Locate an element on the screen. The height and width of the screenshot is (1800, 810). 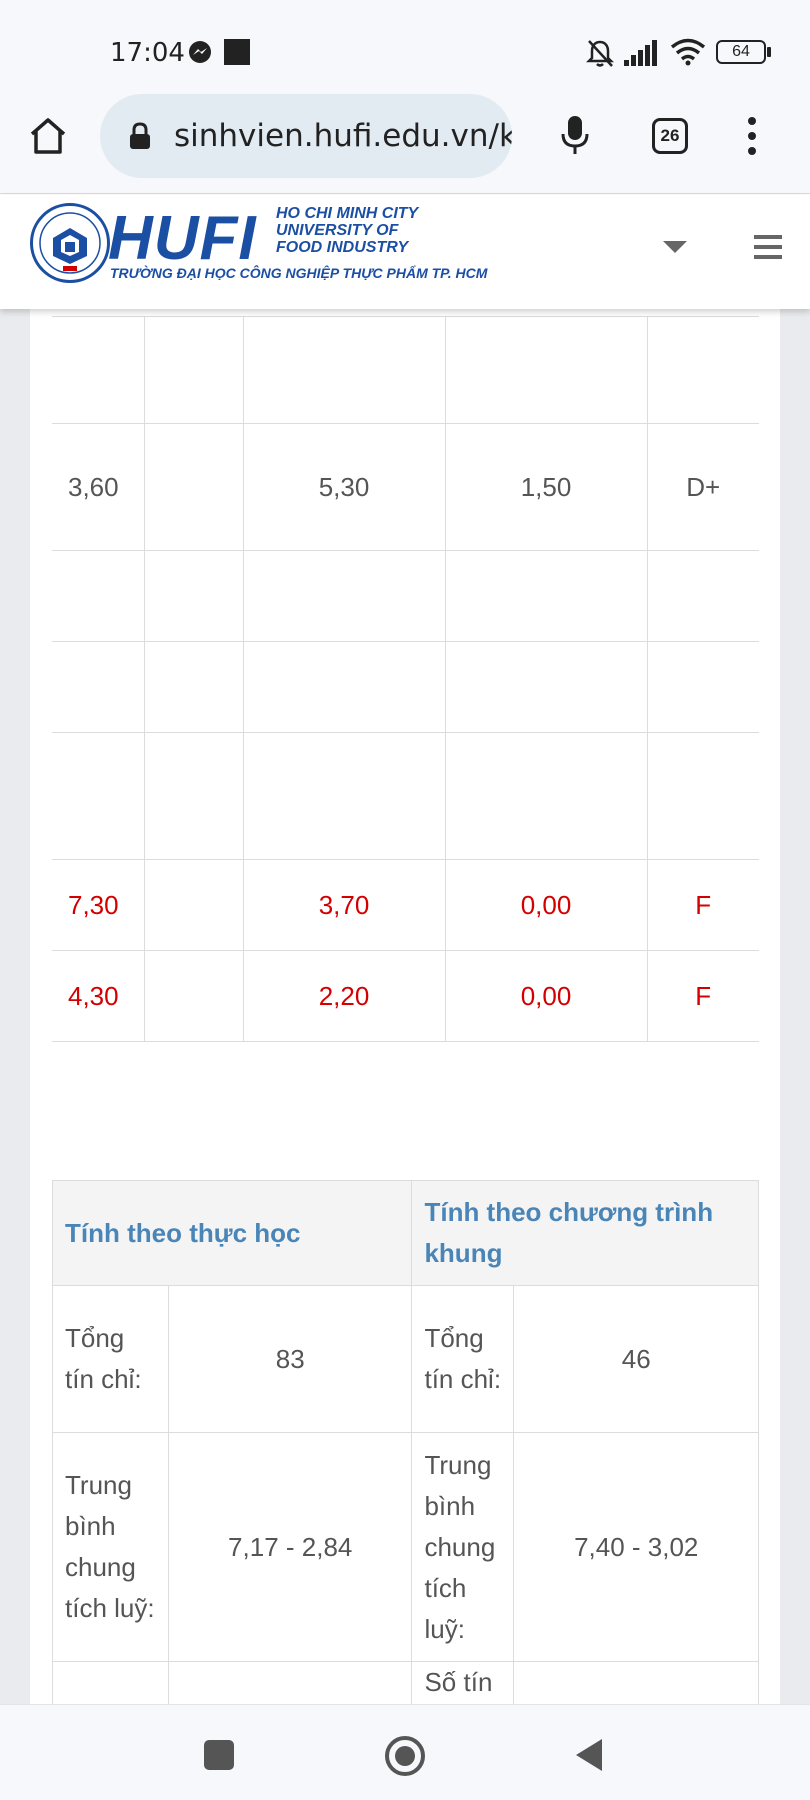
bell-muted-icon is located at coordinates (600, 53).